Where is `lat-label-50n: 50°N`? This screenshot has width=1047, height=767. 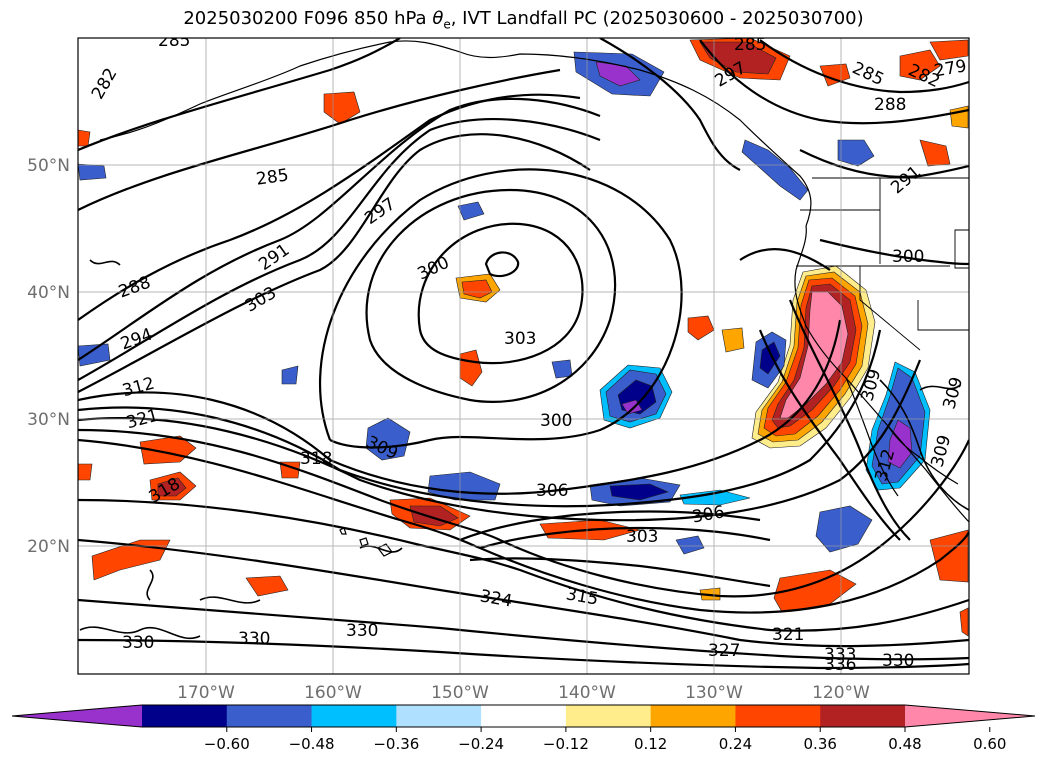 lat-label-50n: 50°N is located at coordinates (48, 166).